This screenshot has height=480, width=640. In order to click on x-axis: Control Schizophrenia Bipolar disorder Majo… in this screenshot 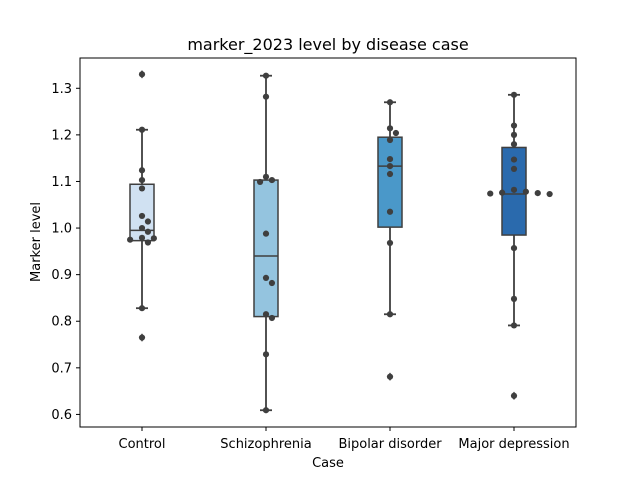, I will do `click(344, 439)`.